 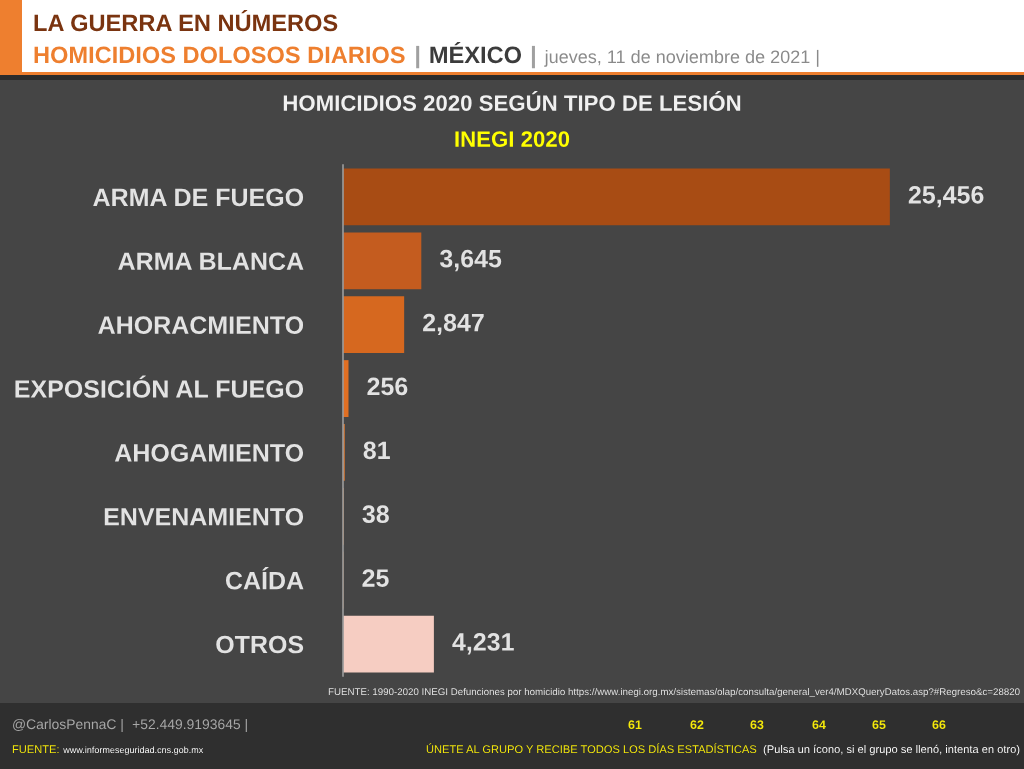 What do you see at coordinates (189, 725) in the screenshot?
I see `text: +52.449.9193645 |` at bounding box center [189, 725].